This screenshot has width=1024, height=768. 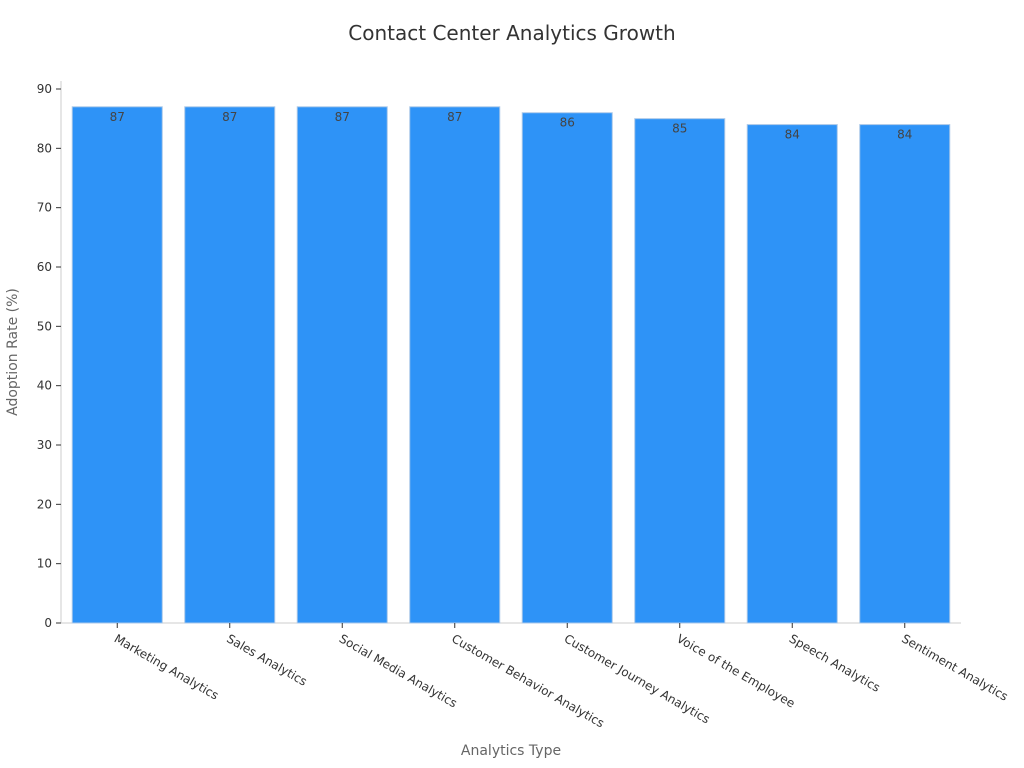 I want to click on y-tick-label: 70, so click(x=44, y=208).